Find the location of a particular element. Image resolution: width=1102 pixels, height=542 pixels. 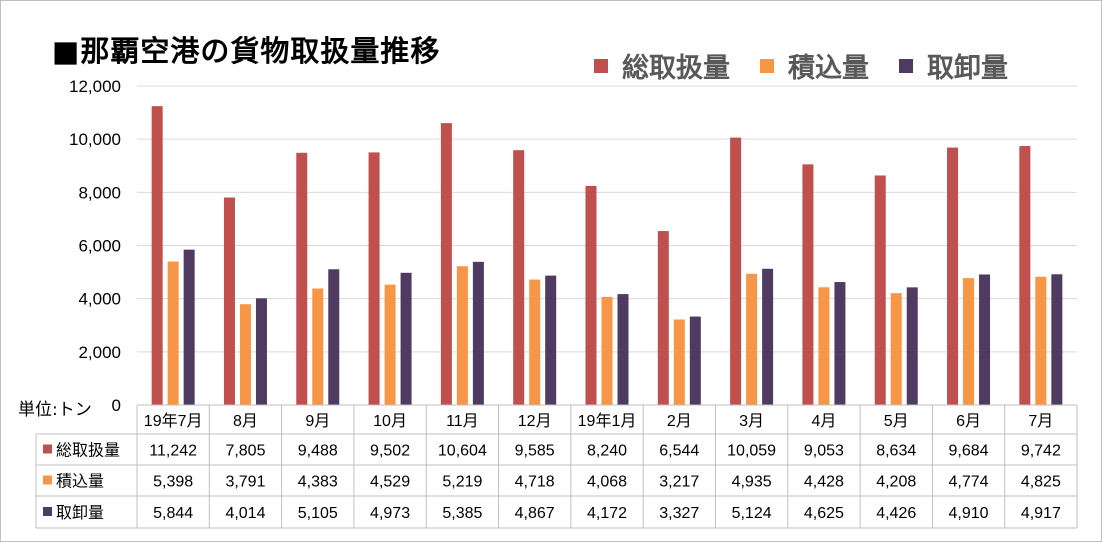

x-tick-label: 11月 is located at coordinates (462, 421).